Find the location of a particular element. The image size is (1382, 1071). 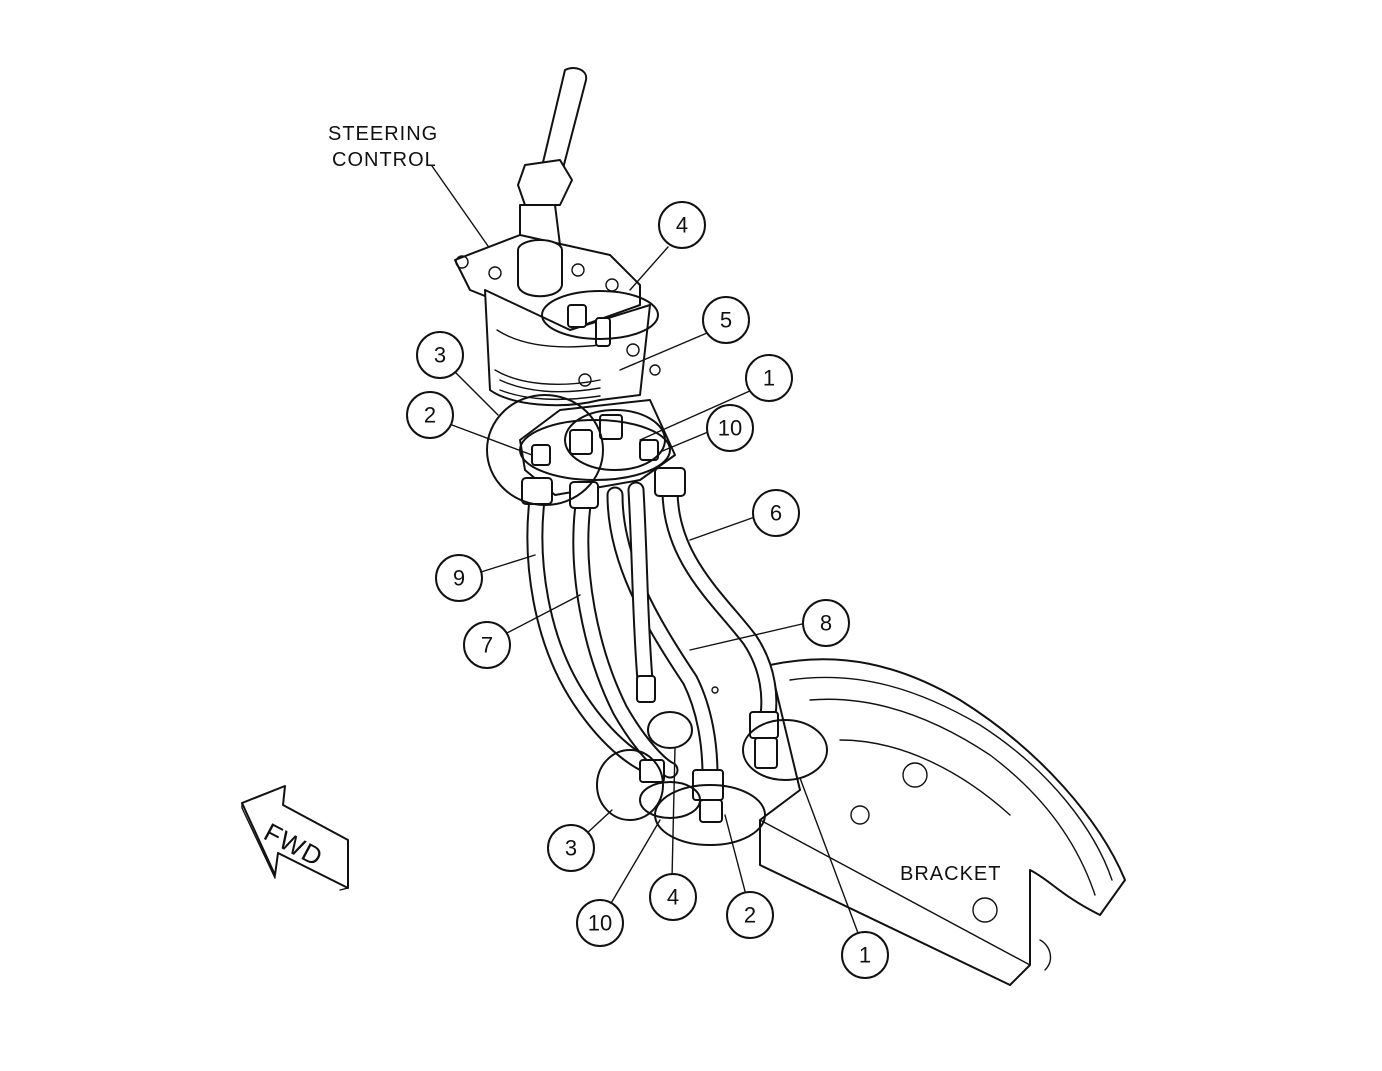

callout-1-lower: 1 is located at coordinates (865, 955).